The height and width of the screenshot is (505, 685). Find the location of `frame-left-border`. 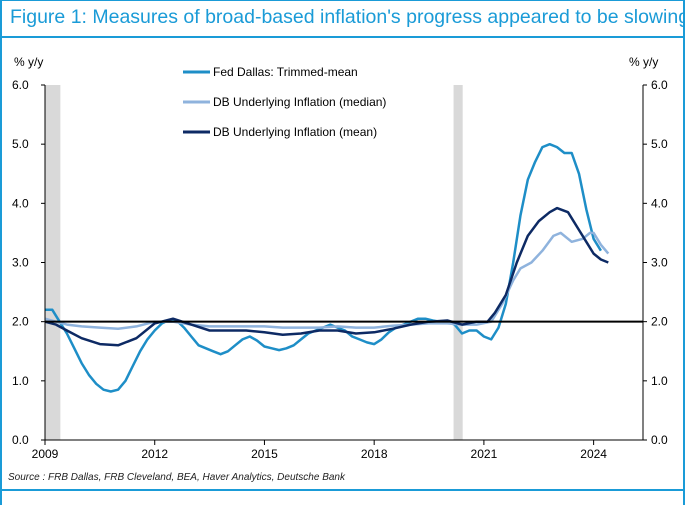

frame-left-border is located at coordinates (1, 252).